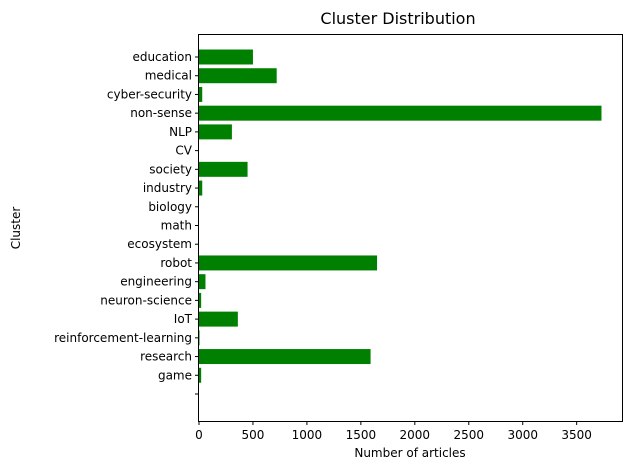 The height and width of the screenshot is (470, 630). What do you see at coordinates (576, 435) in the screenshot?
I see `x-tick-label-3500: 3500` at bounding box center [576, 435].